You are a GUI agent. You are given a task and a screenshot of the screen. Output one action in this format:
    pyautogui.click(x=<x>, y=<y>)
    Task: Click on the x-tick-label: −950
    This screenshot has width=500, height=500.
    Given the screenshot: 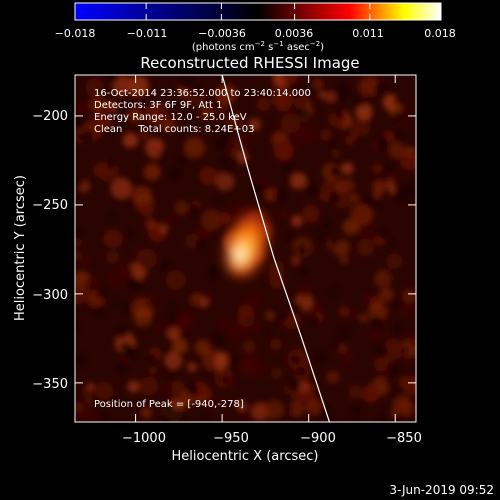 What is the action you would take?
    pyautogui.click(x=231, y=438)
    